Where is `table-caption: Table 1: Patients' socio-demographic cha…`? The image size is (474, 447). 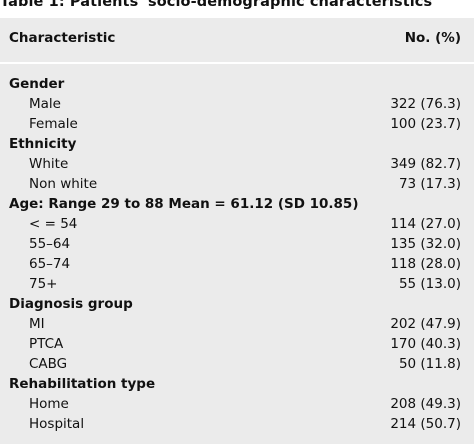 table-caption: Table 1: Patients' socio-demographic cha… is located at coordinates (216, 5).